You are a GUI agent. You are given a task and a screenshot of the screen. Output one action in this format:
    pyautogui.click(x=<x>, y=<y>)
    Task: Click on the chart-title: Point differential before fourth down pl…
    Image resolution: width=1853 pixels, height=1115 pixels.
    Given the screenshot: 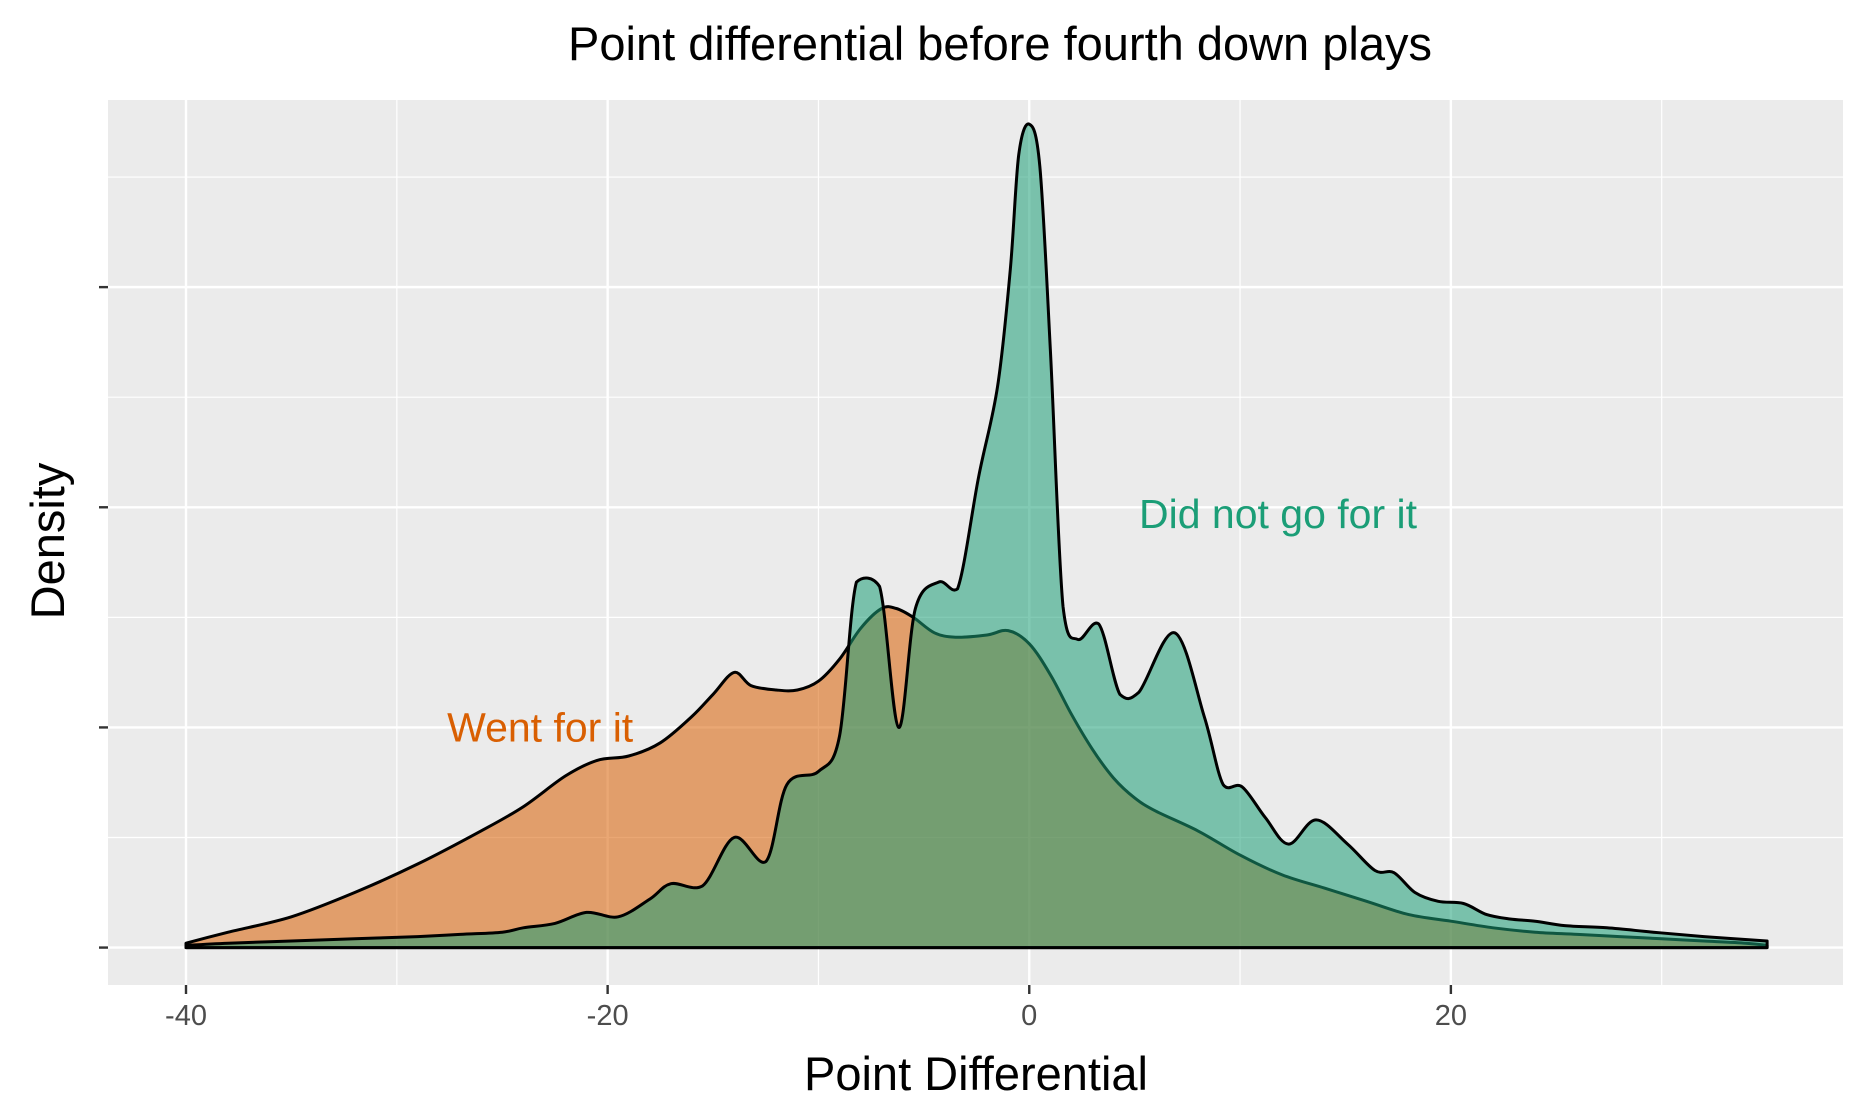 What is the action you would take?
    pyautogui.click(x=1000, y=43)
    